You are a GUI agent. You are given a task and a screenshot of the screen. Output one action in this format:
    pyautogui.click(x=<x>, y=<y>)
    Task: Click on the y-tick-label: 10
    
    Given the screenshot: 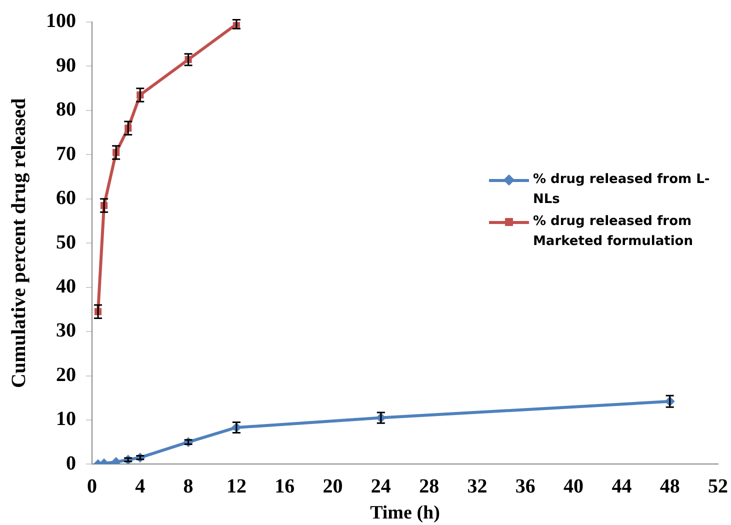 What is the action you would take?
    pyautogui.click(x=66, y=419)
    